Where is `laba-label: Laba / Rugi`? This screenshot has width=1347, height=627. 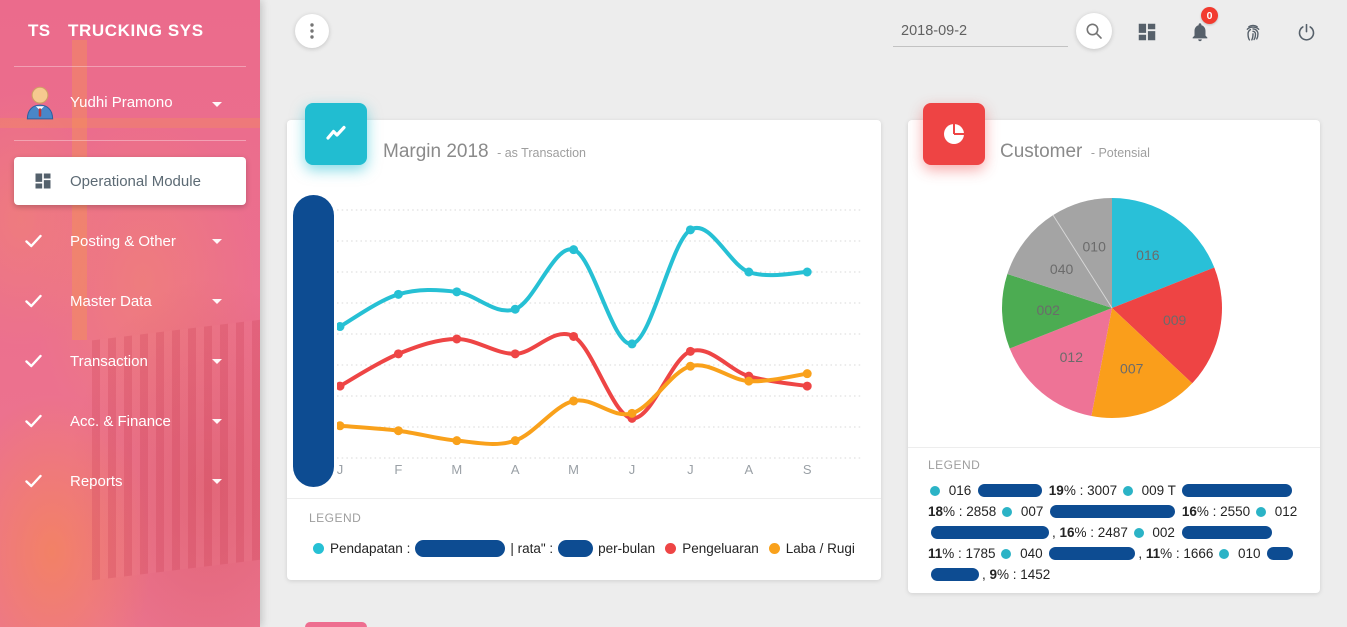
laba-label: Laba / Rugi is located at coordinates (820, 548).